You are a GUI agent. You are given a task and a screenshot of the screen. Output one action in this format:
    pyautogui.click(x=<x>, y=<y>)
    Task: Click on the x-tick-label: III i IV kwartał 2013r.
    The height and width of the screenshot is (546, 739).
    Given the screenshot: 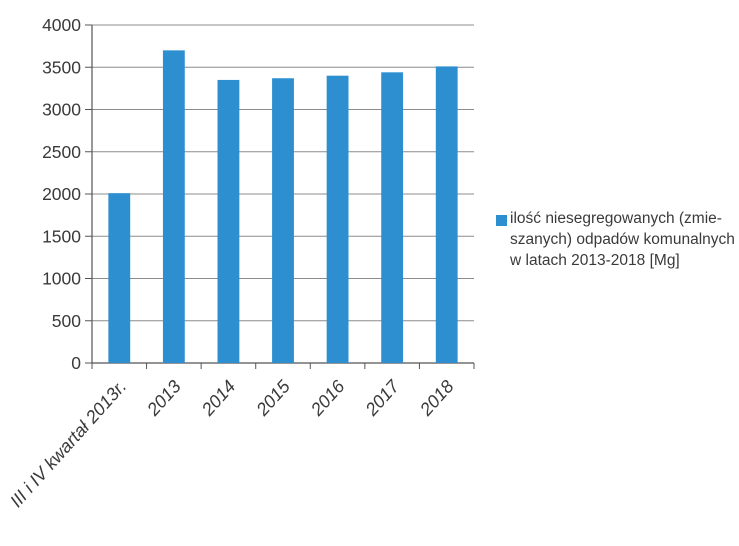 What is the action you would take?
    pyautogui.click(x=68, y=443)
    